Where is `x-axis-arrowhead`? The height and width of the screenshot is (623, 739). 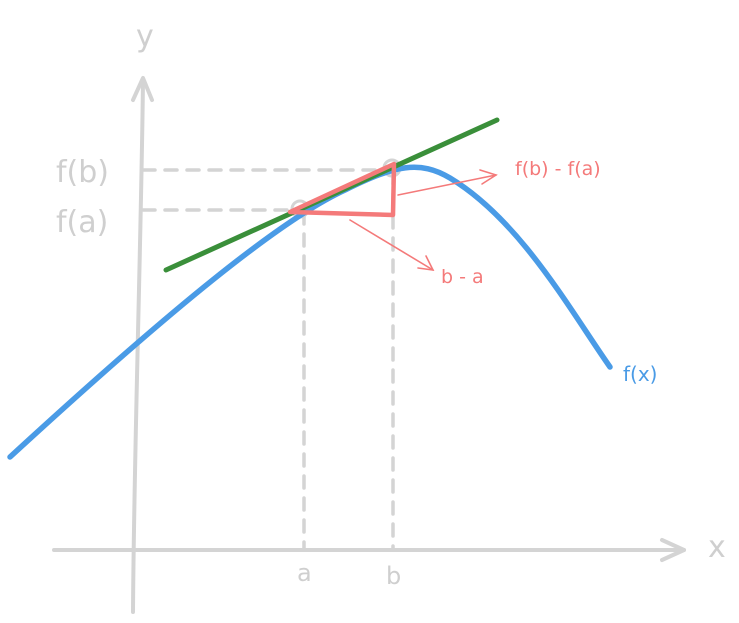 x-axis-arrowhead is located at coordinates (673, 550).